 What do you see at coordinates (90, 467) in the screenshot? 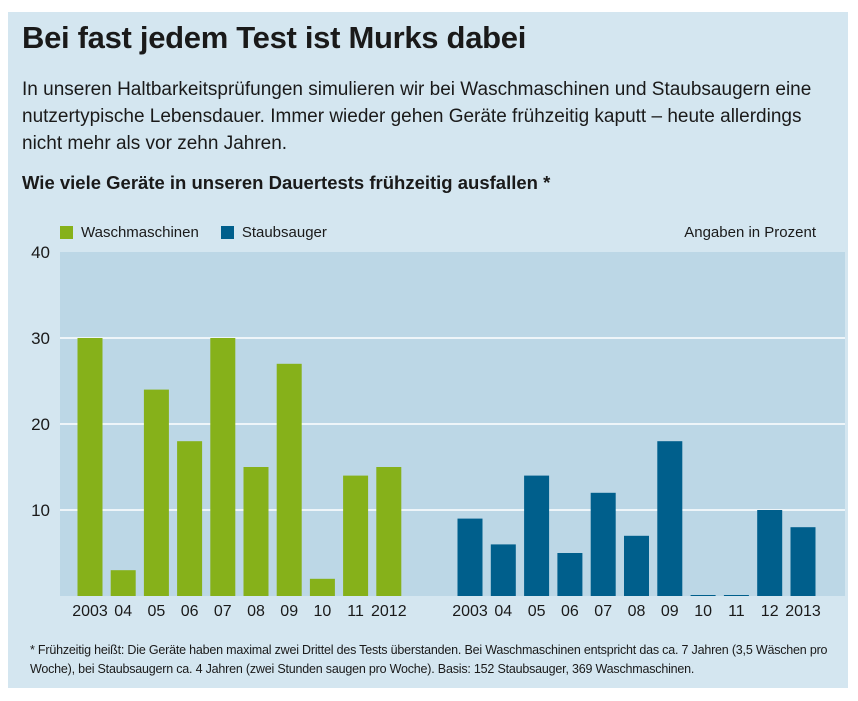
I see `bar-waschmaschinen-2003` at bounding box center [90, 467].